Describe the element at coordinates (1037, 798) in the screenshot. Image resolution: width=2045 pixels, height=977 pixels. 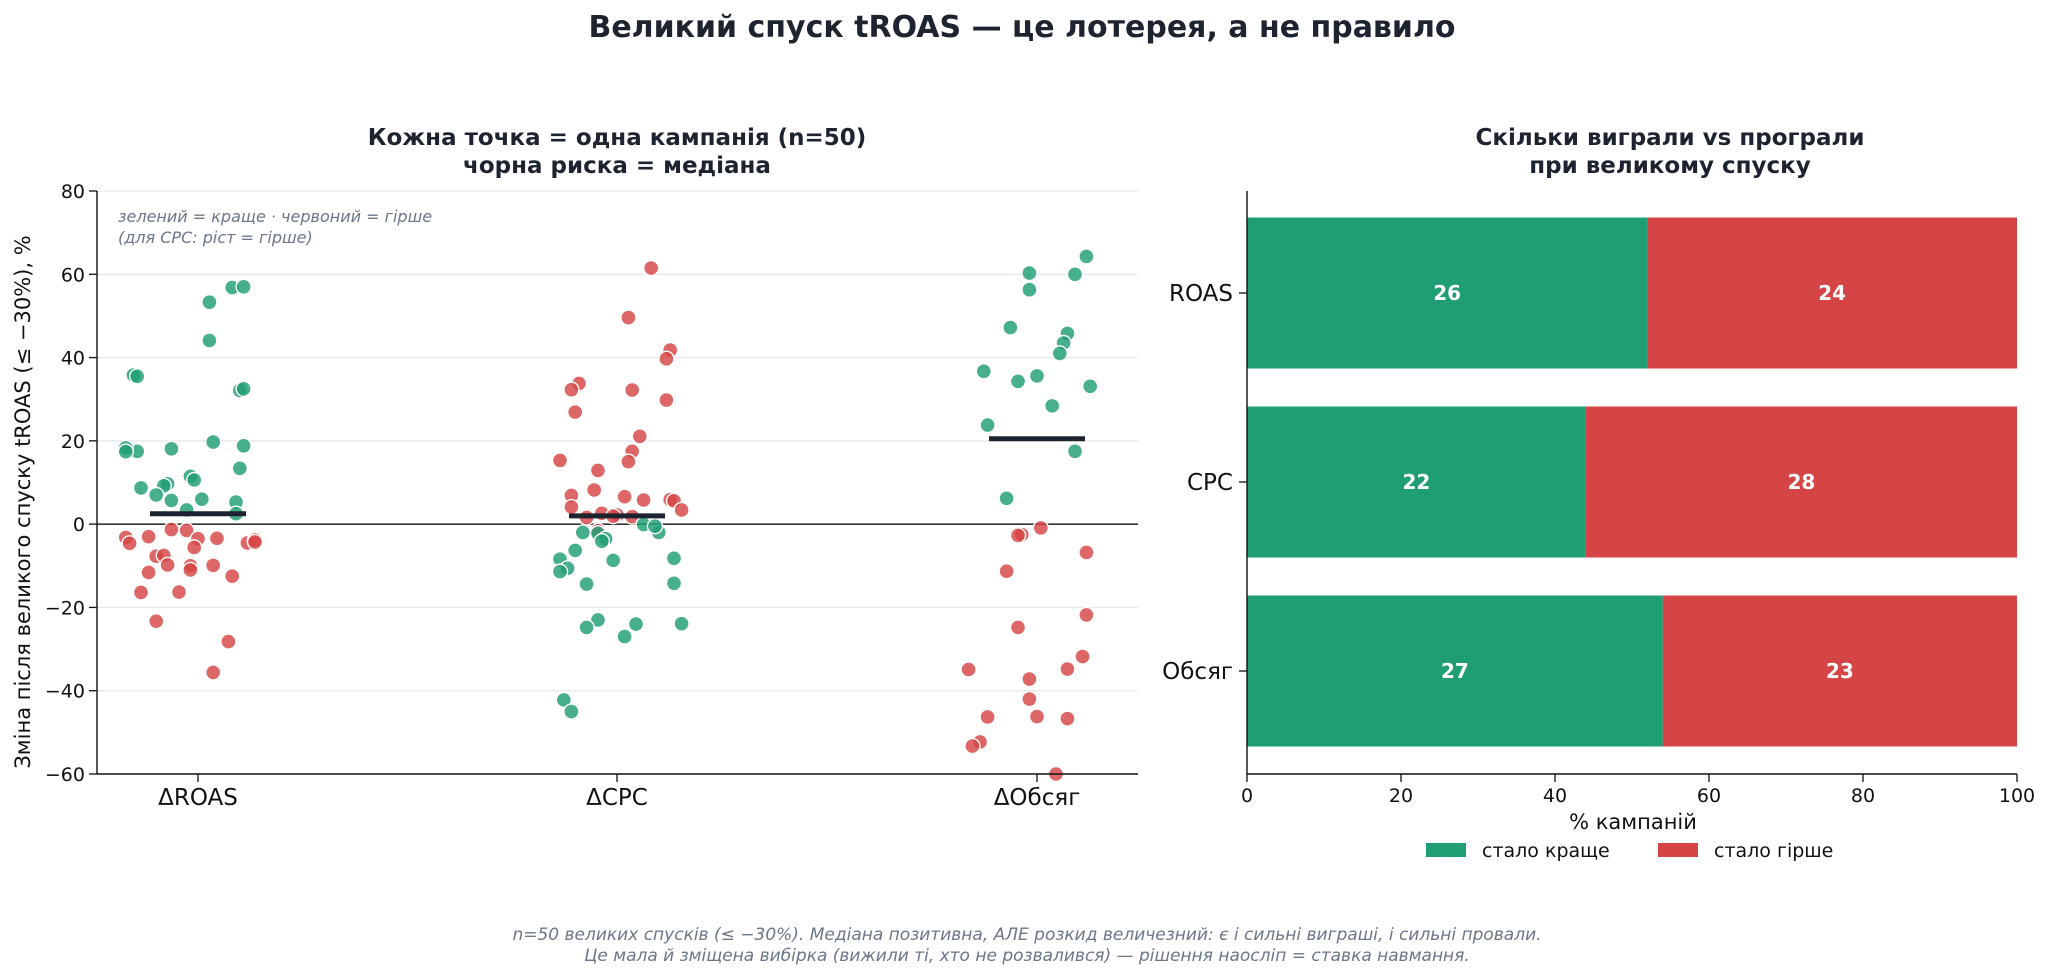
I see `x-tick-label: ΔОбсяг` at that location.